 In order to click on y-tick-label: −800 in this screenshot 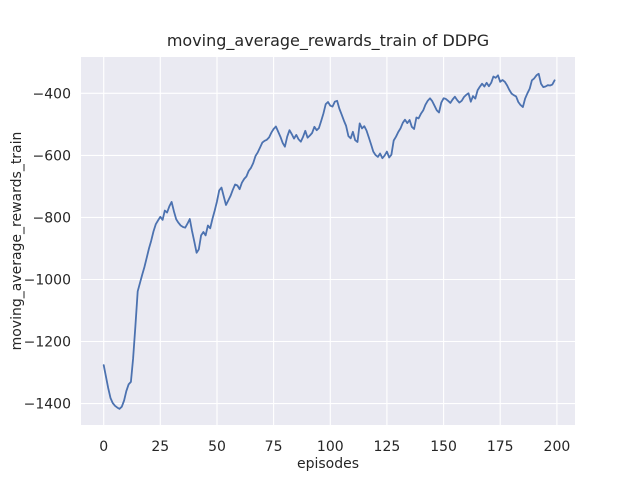, I will do `click(52, 218)`.